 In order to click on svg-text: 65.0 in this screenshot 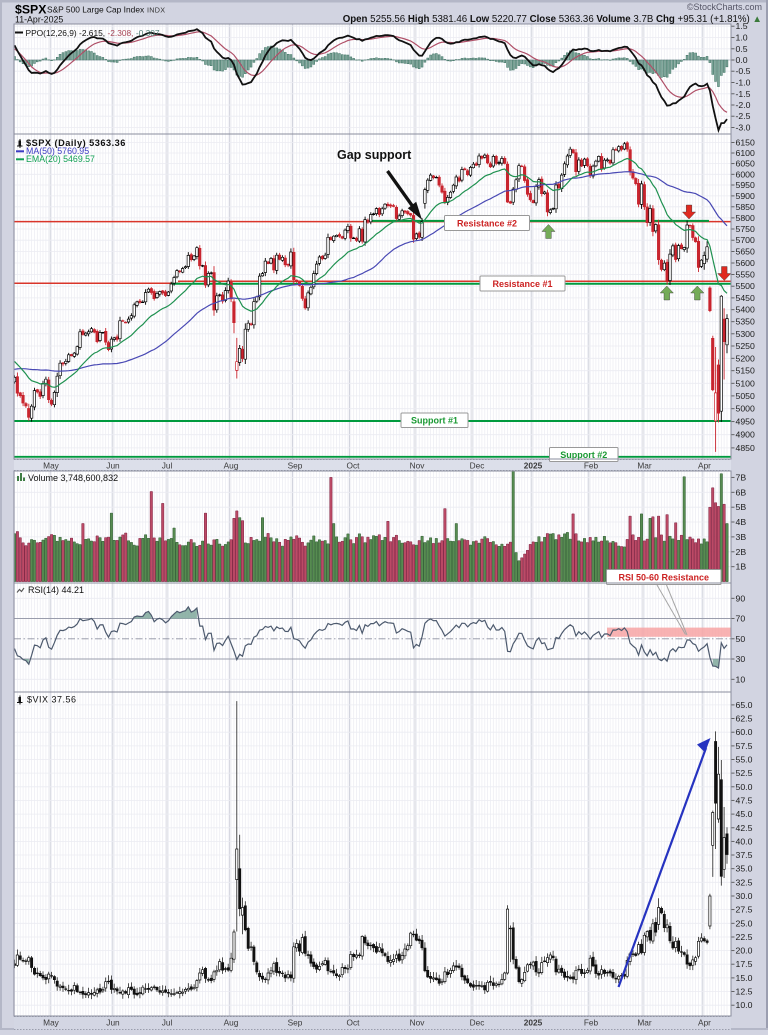, I will do `click(744, 705)`.